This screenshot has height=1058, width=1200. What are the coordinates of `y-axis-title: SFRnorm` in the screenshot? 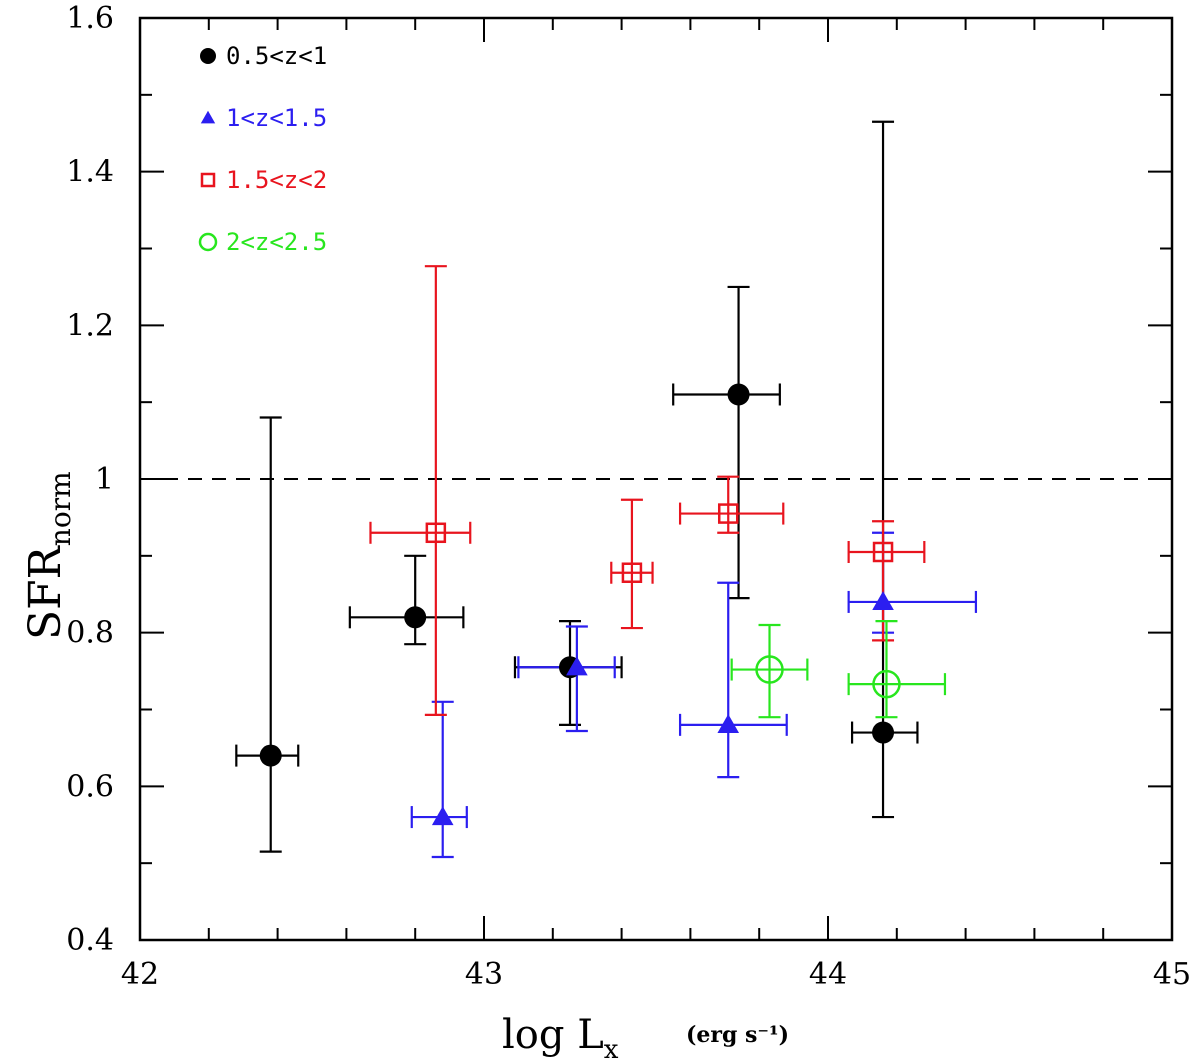 It's located at (48, 555).